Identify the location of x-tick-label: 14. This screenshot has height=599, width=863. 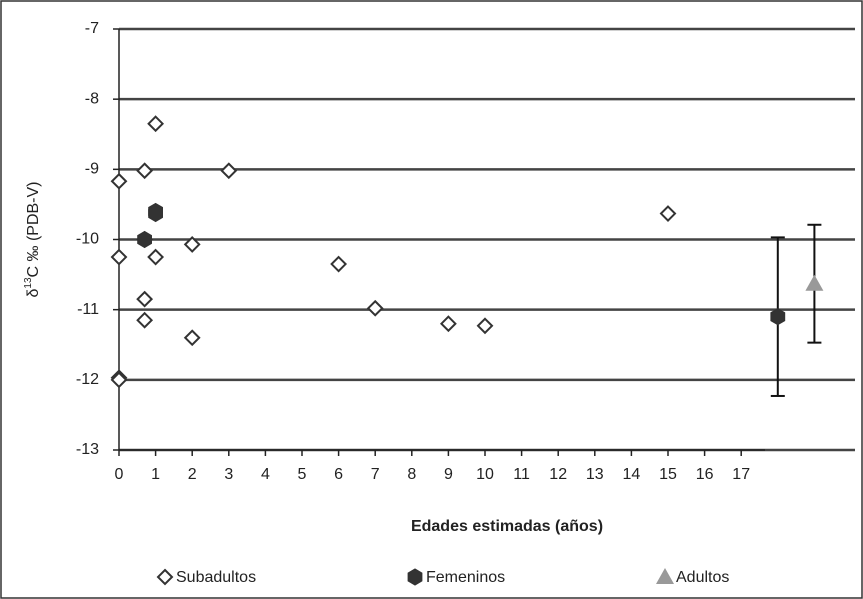
(632, 474).